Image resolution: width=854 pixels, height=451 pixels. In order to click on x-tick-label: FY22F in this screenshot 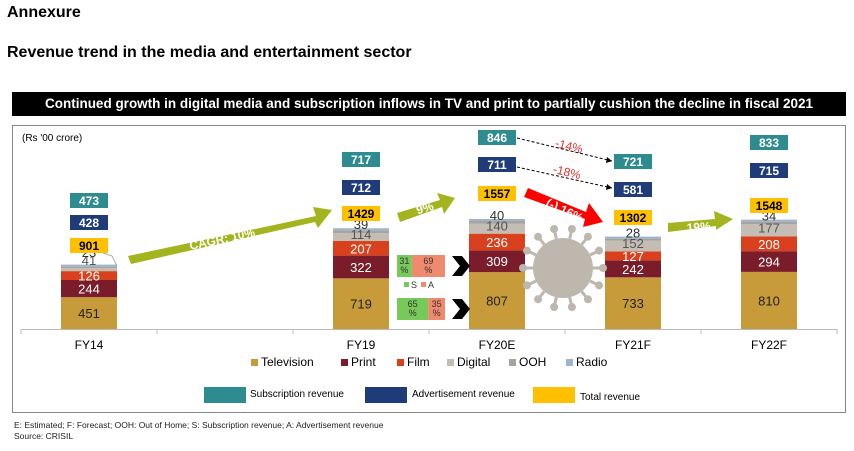, I will do `click(769, 345)`.